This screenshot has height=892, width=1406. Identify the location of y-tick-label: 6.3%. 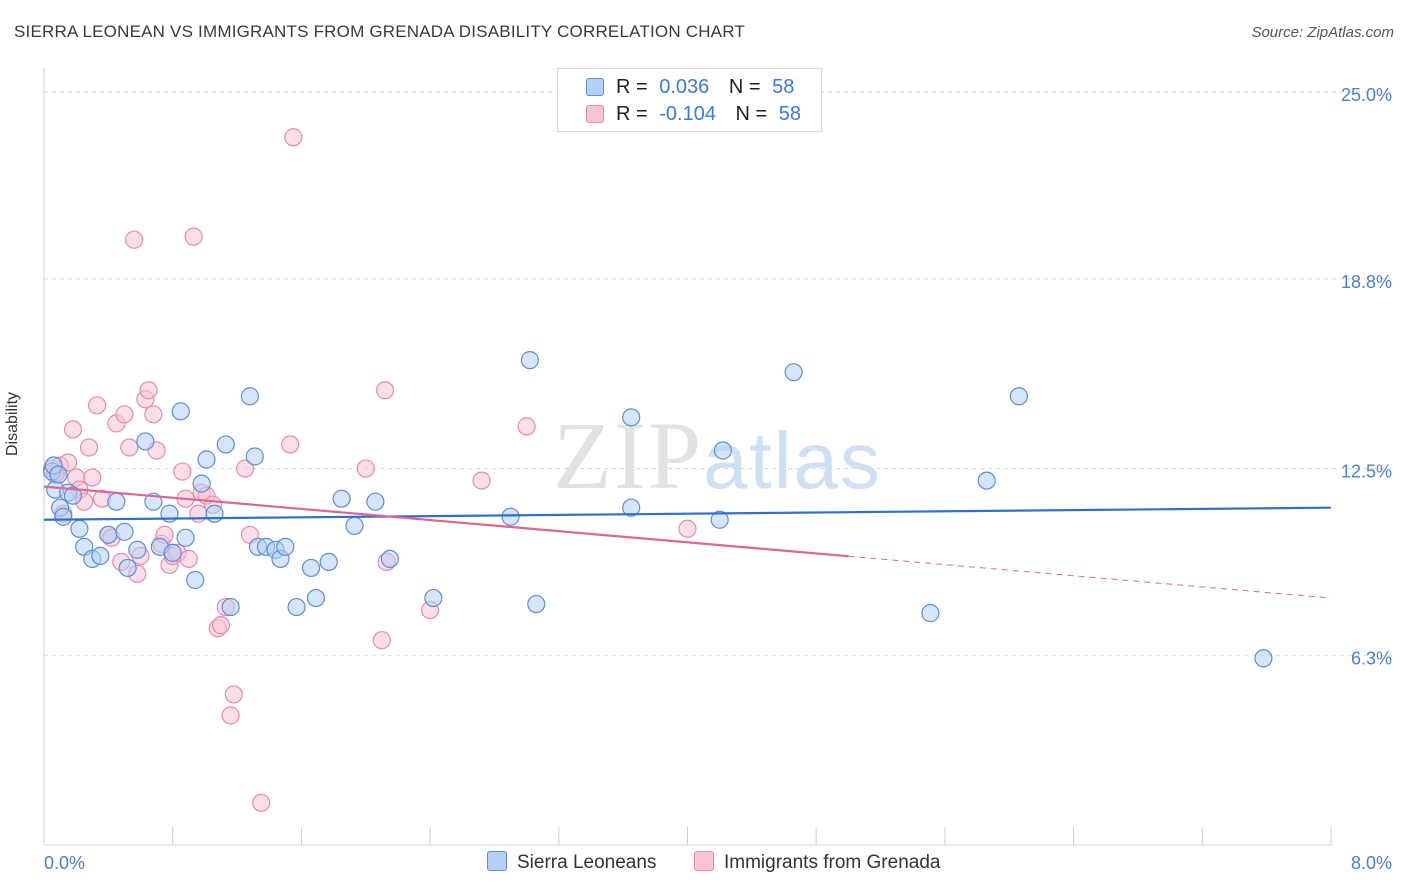
(1371, 658).